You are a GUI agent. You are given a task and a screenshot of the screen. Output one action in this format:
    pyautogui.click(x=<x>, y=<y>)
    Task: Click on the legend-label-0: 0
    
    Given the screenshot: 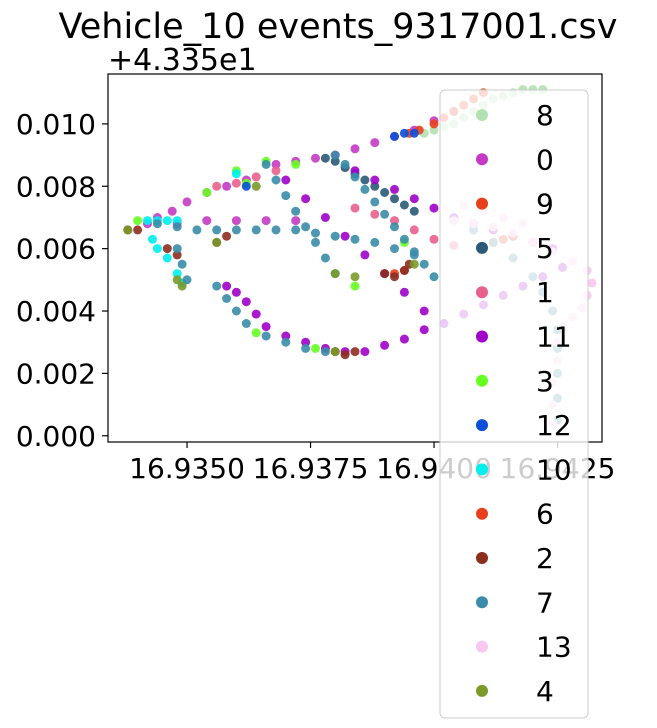 What is the action you would take?
    pyautogui.click(x=545, y=159)
    